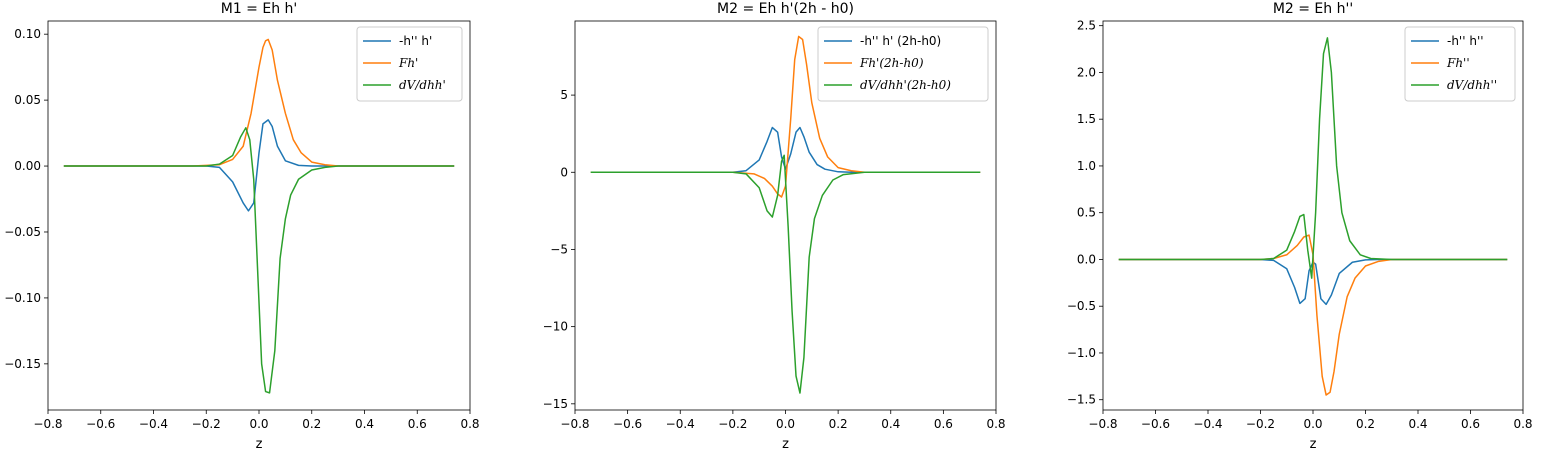 The height and width of the screenshot is (450, 1550). What do you see at coordinates (564, 95) in the screenshot?
I see `y-tick-label: 5` at bounding box center [564, 95].